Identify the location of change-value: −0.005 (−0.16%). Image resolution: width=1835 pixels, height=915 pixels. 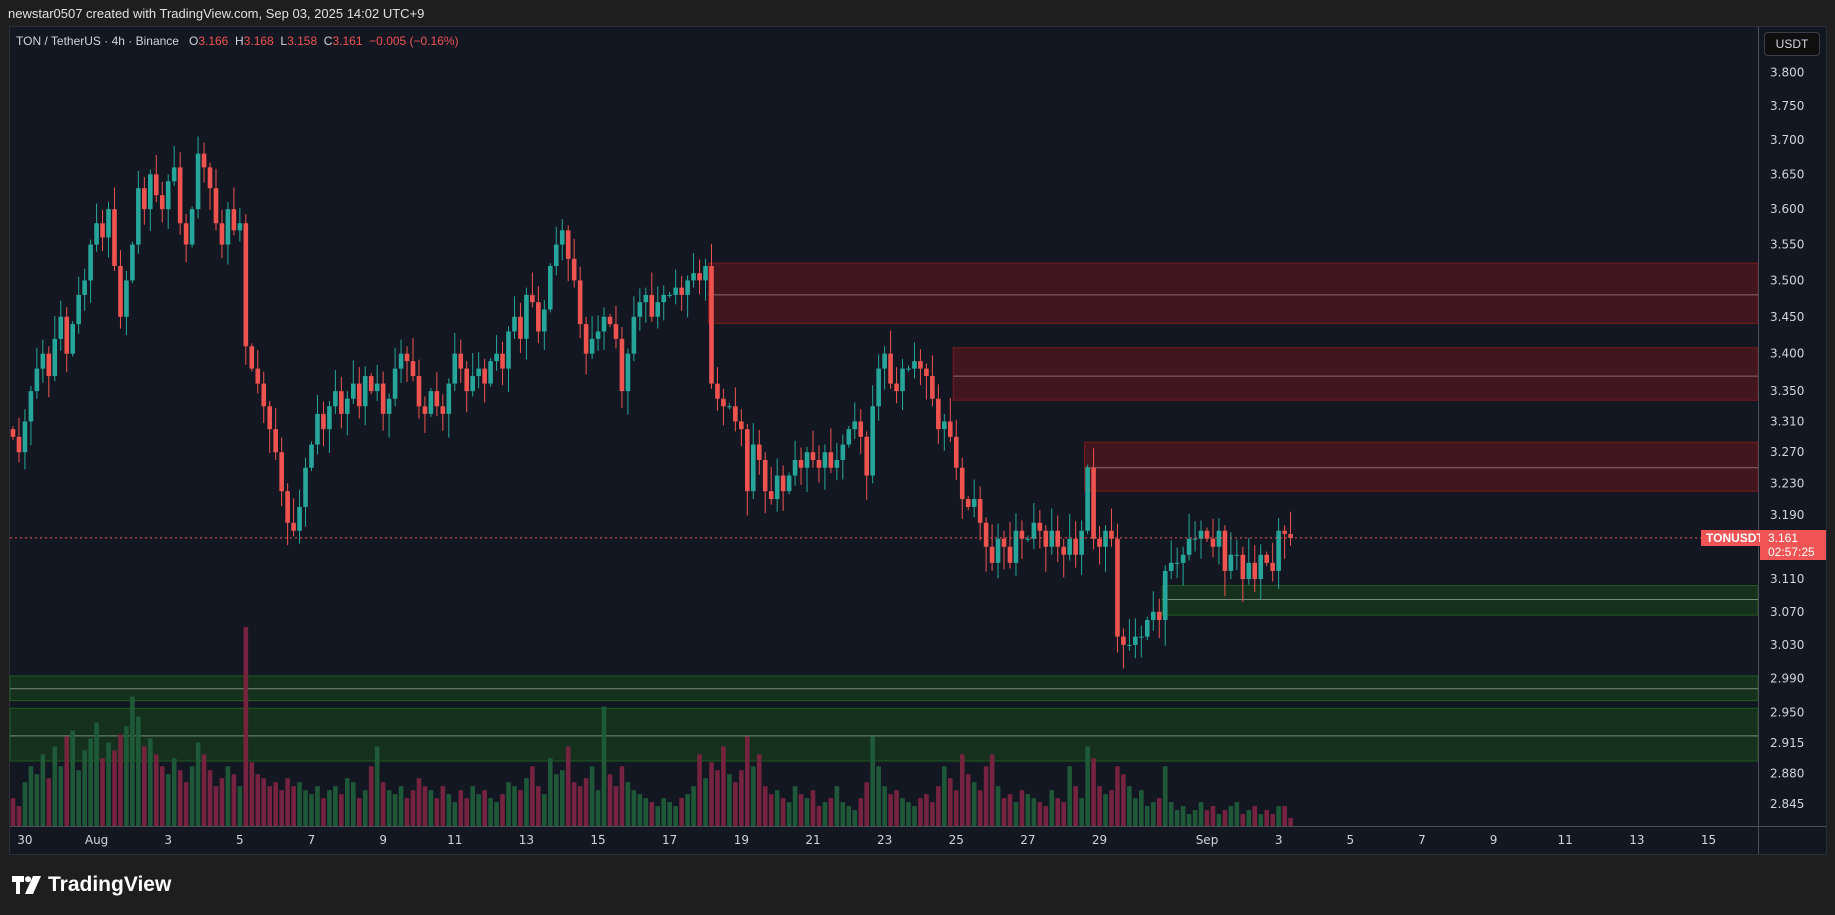
(414, 41).